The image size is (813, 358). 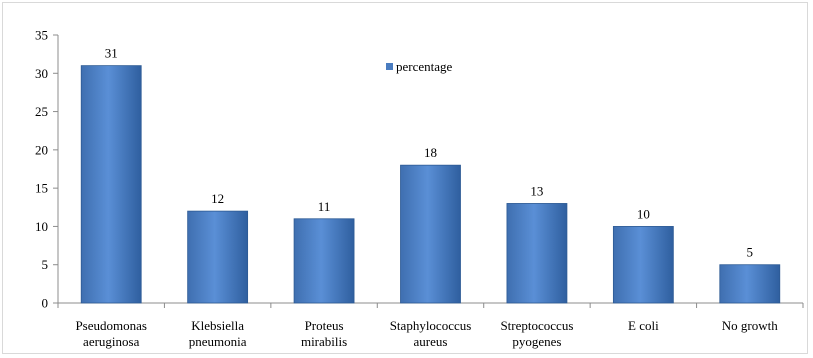 What do you see at coordinates (217, 198) in the screenshot?
I see `data-label: 12` at bounding box center [217, 198].